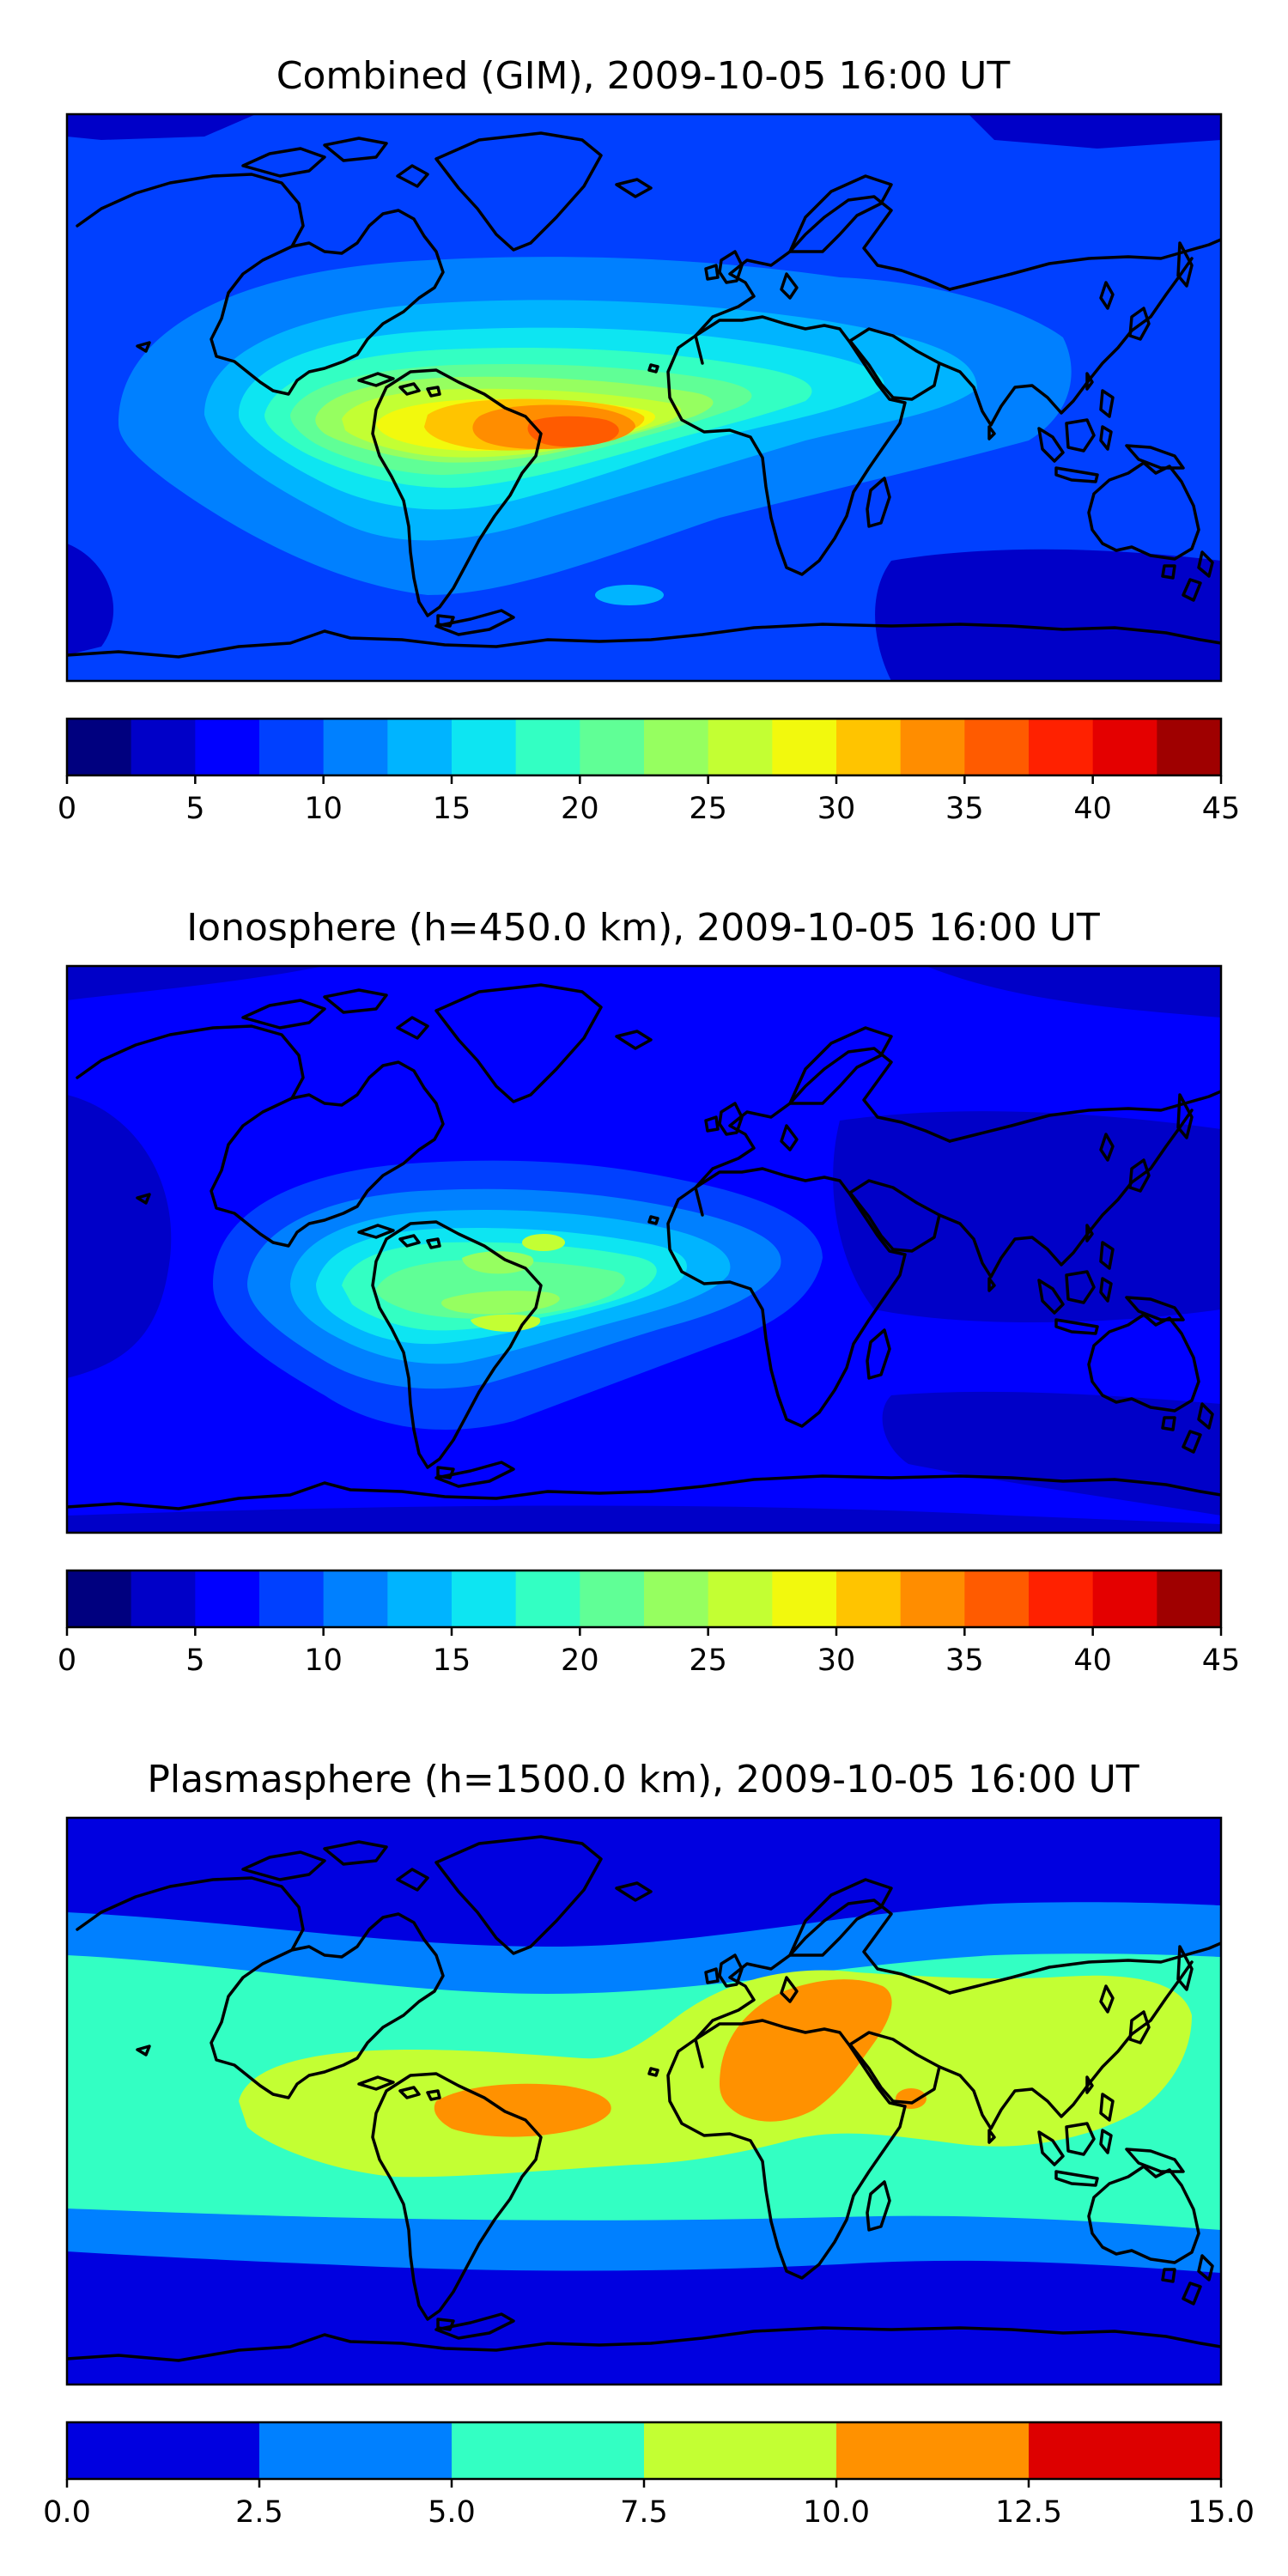 The image size is (1288, 2576). What do you see at coordinates (644, 2513) in the screenshot?
I see `colorbar-tick-label: 7.5` at bounding box center [644, 2513].